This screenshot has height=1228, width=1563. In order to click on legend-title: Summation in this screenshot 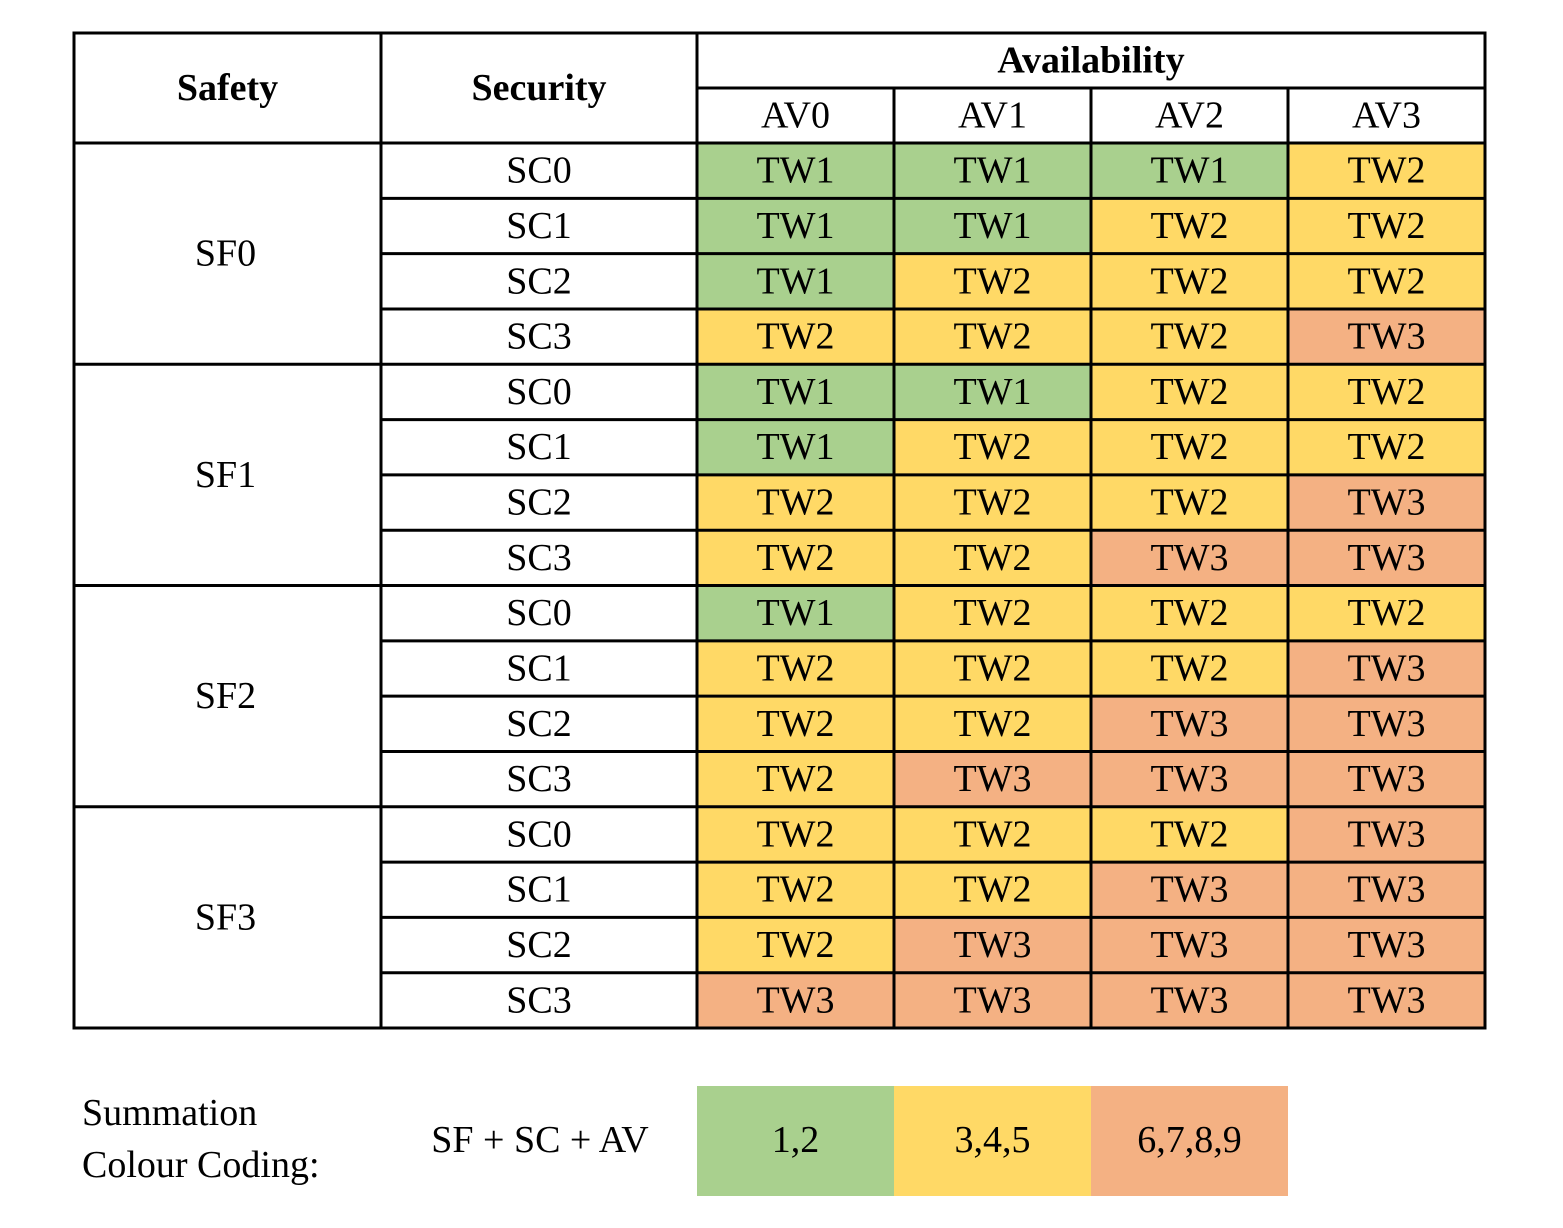, I will do `click(169, 1113)`.